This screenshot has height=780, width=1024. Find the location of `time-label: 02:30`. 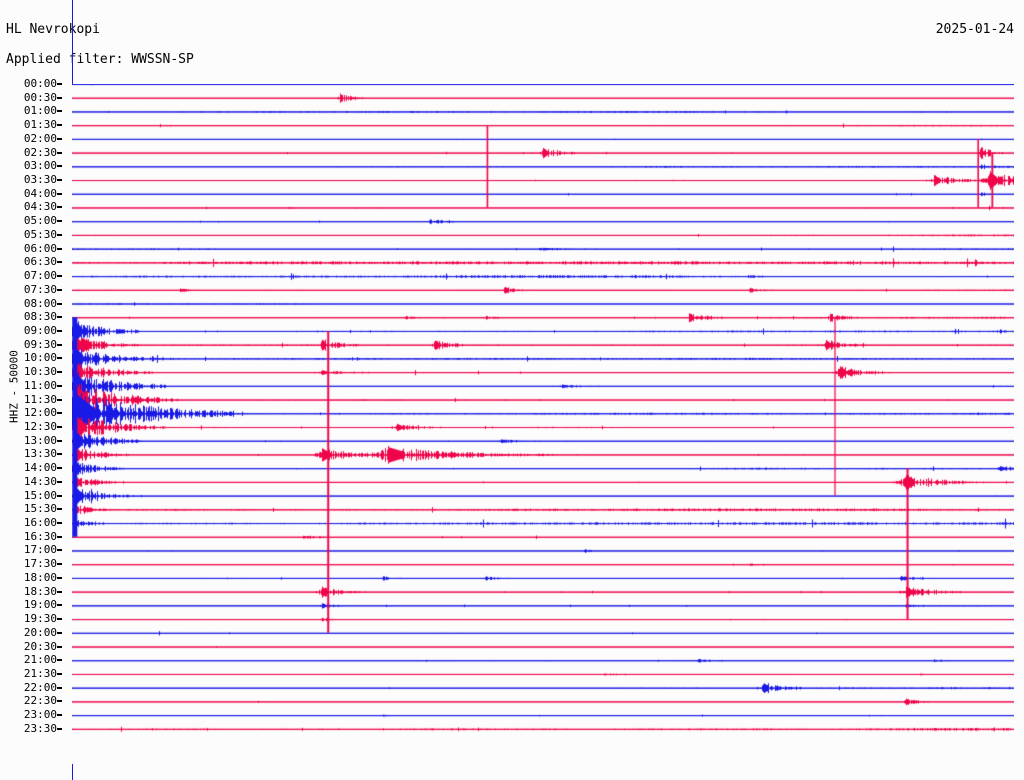

time-label: 02:30 is located at coordinates (40, 152).